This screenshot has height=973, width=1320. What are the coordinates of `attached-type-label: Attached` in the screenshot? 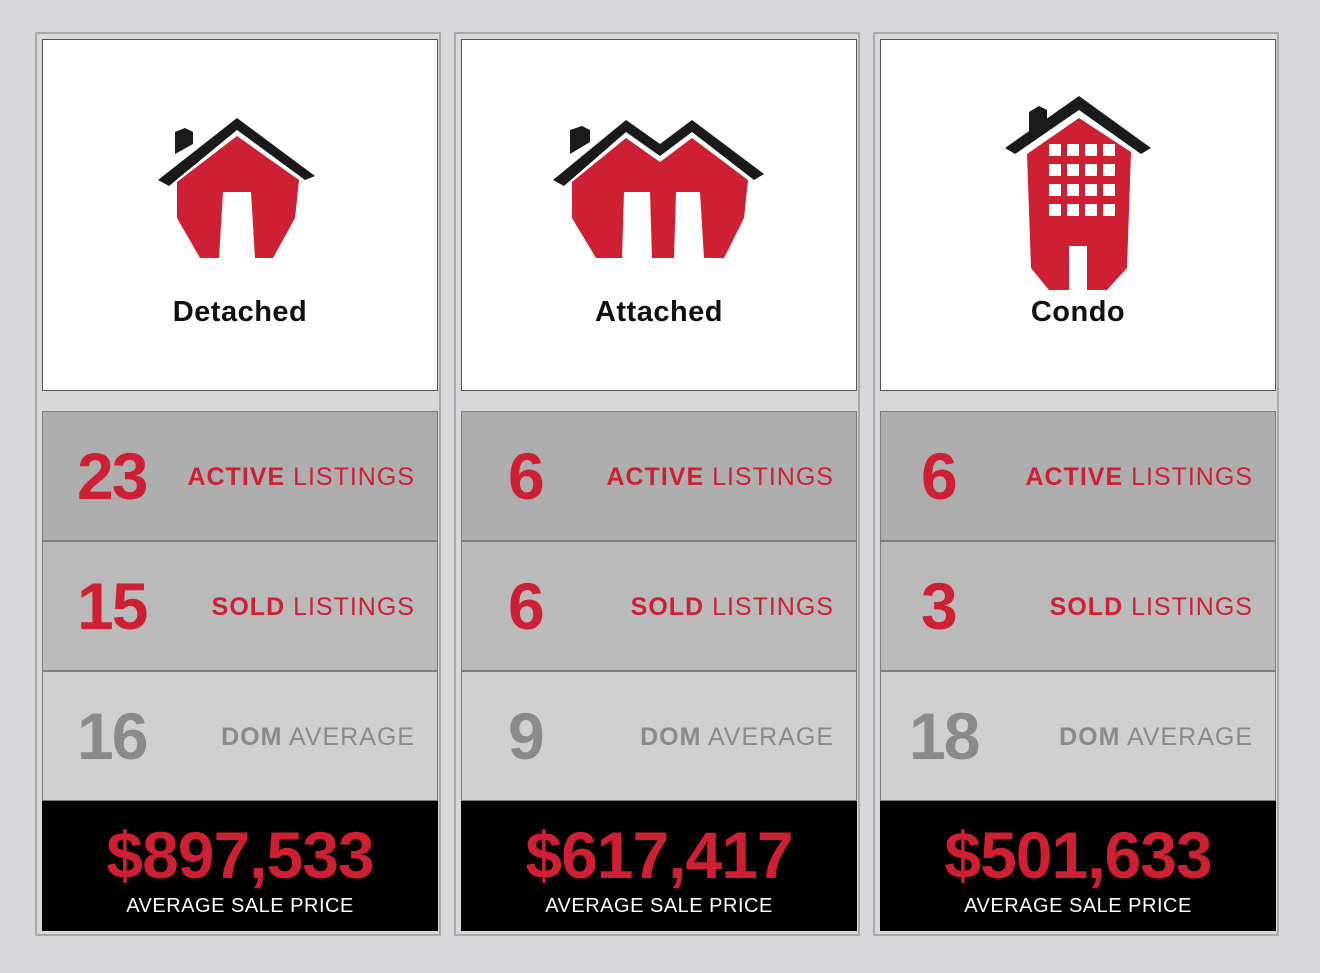 It's located at (659, 312).